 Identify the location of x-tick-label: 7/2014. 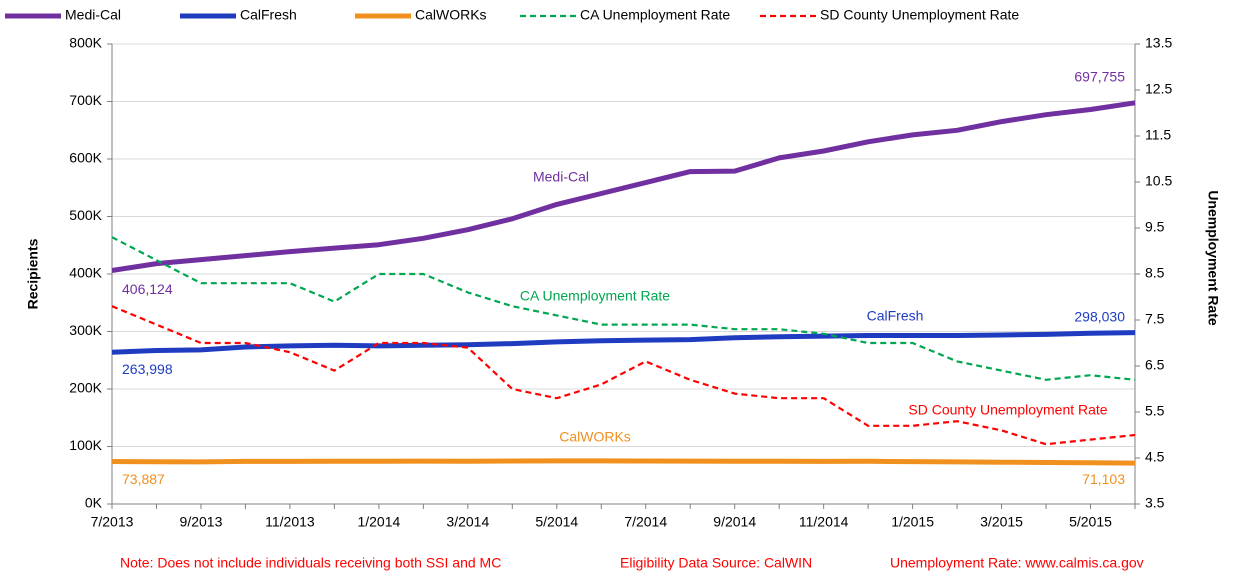
(645, 522).